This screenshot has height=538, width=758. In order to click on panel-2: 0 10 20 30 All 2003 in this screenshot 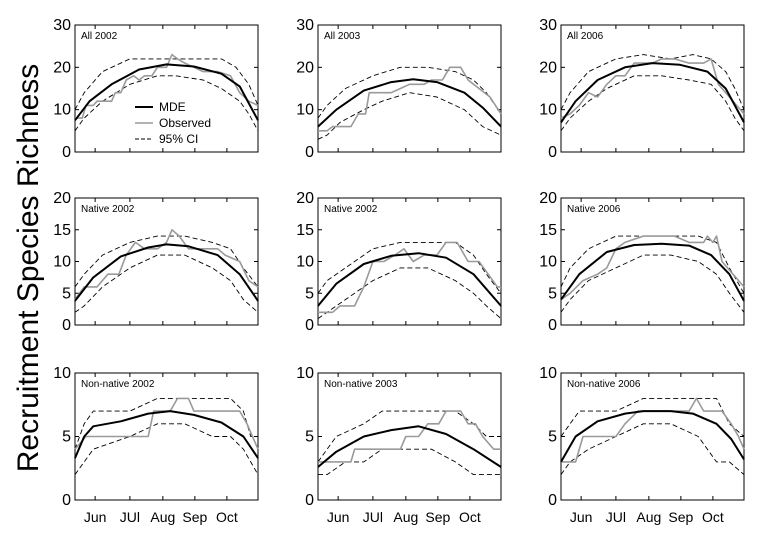, I will do `click(399, 89)`.